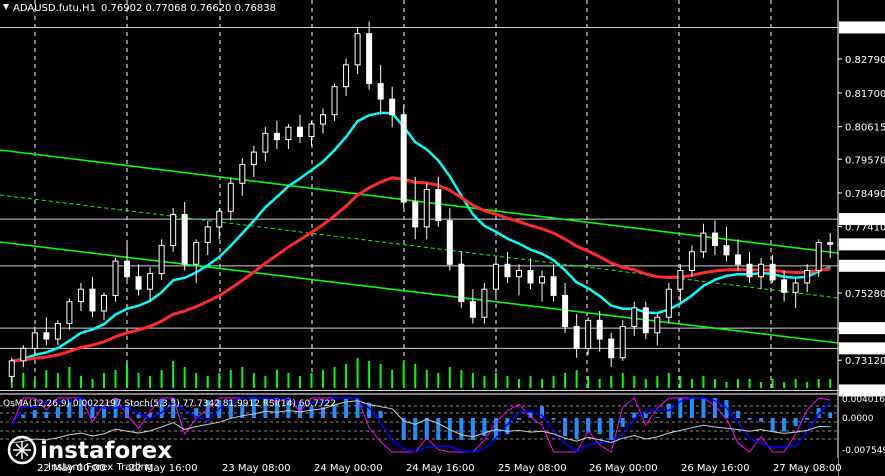  What do you see at coordinates (865, 28) in the screenshot?
I see `price-tick-label: 0.83800` at bounding box center [865, 28].